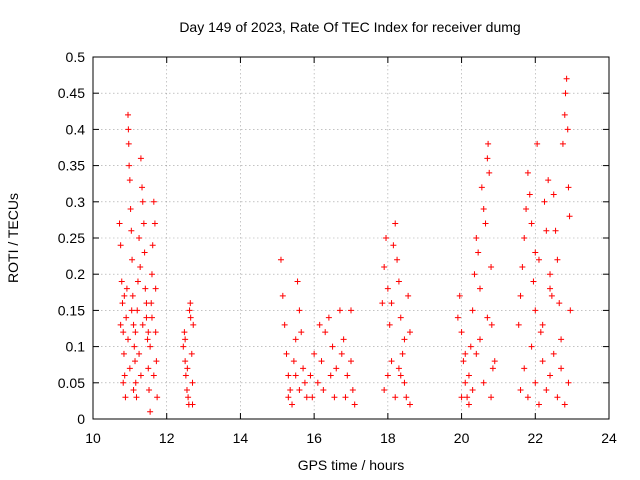 The width and height of the screenshot is (640, 480). Describe the element at coordinates (71, 166) in the screenshot. I see `y-tick-label: 0.35` at that location.